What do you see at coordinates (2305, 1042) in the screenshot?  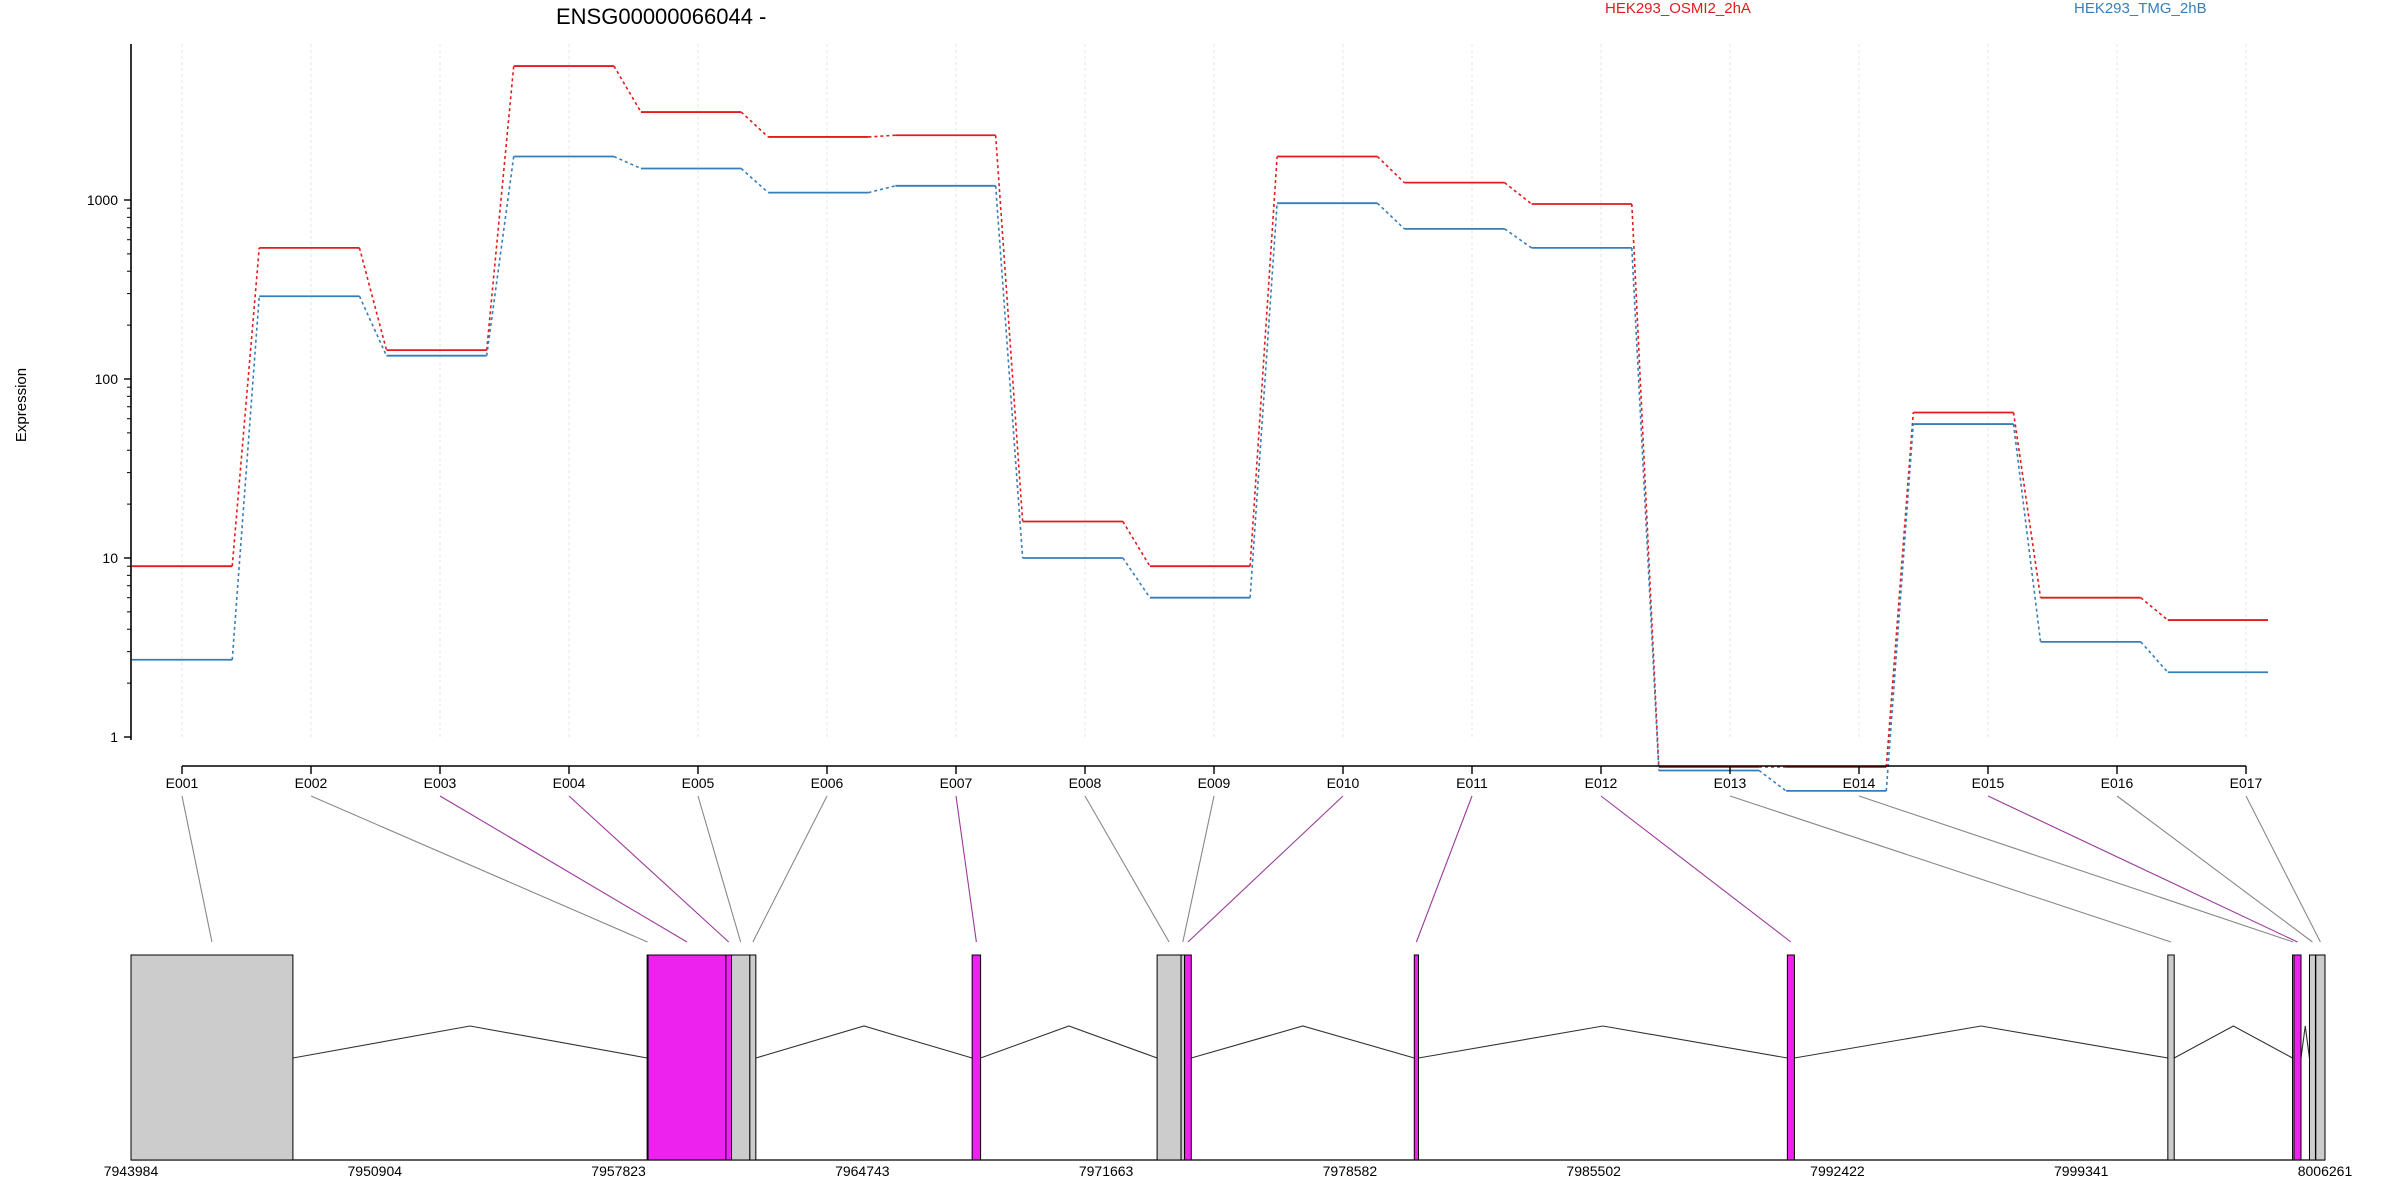 I see `intron-e015-e016` at bounding box center [2305, 1042].